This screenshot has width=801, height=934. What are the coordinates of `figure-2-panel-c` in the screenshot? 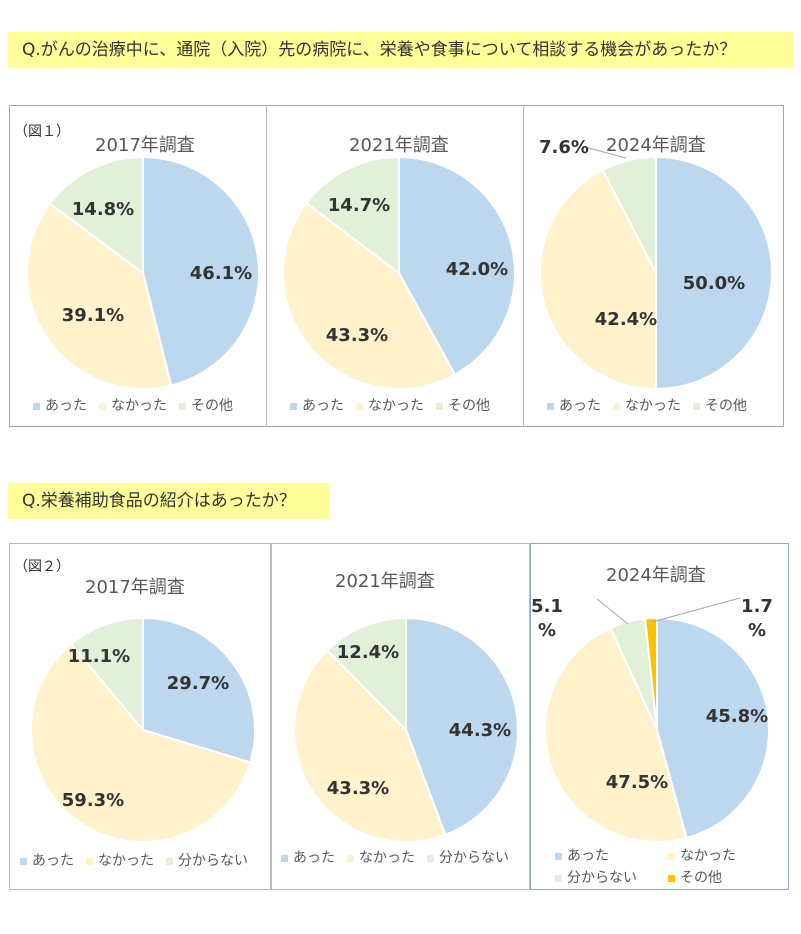 It's located at (659, 716).